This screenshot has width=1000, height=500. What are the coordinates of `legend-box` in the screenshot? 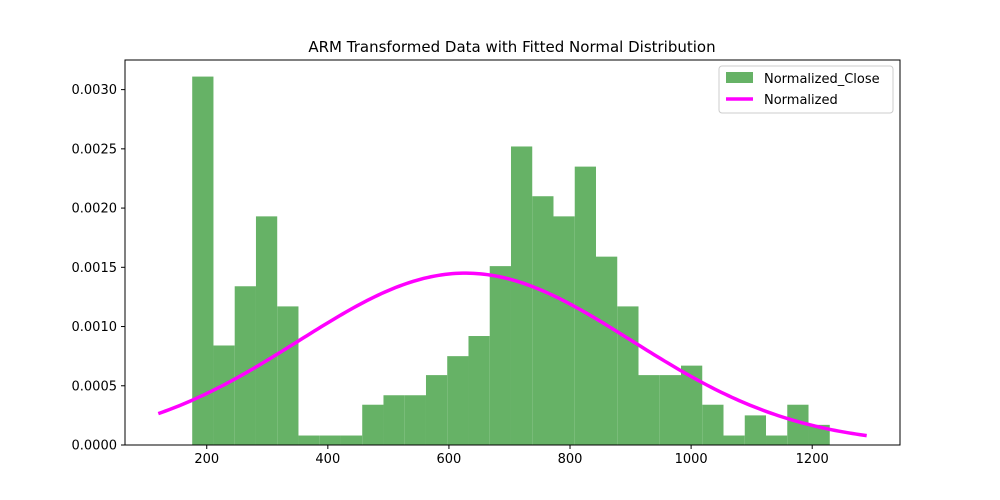 It's located at (806, 89).